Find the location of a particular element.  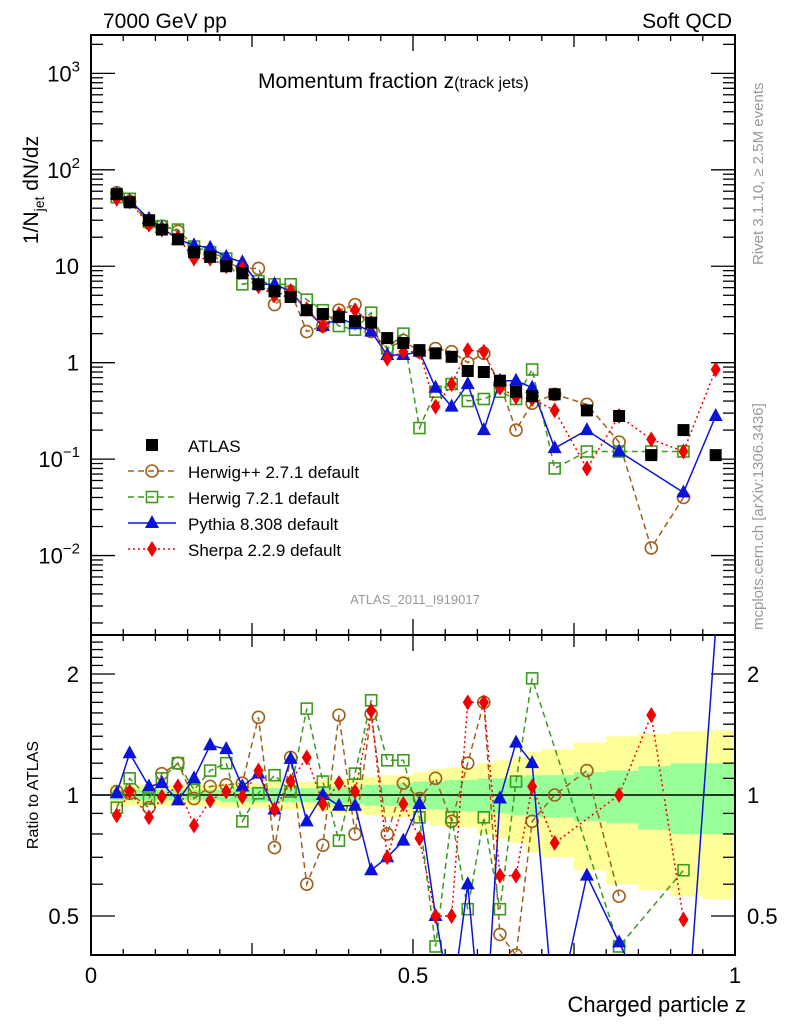

legend-item: ATLAS is located at coordinates (193, 446).